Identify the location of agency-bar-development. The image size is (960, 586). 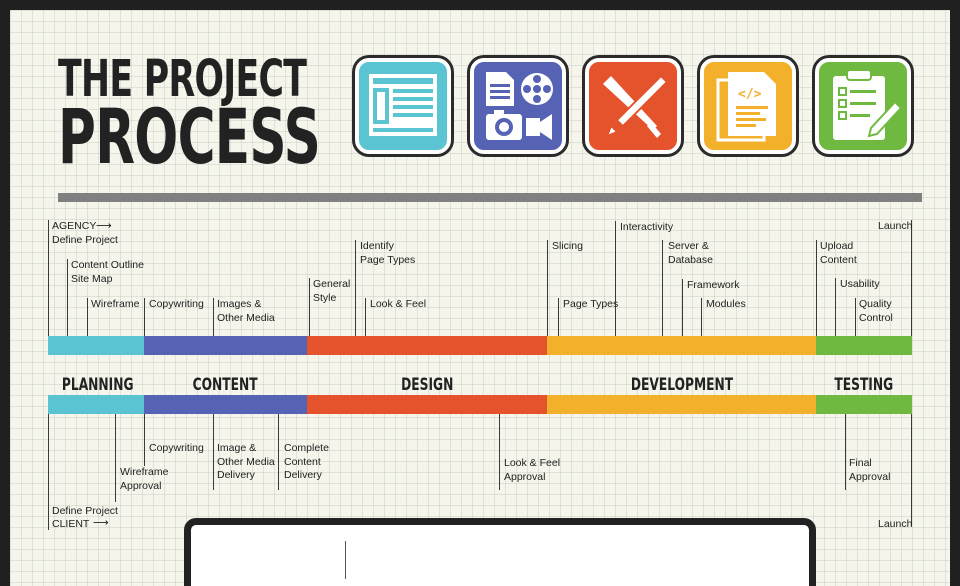
(681, 345).